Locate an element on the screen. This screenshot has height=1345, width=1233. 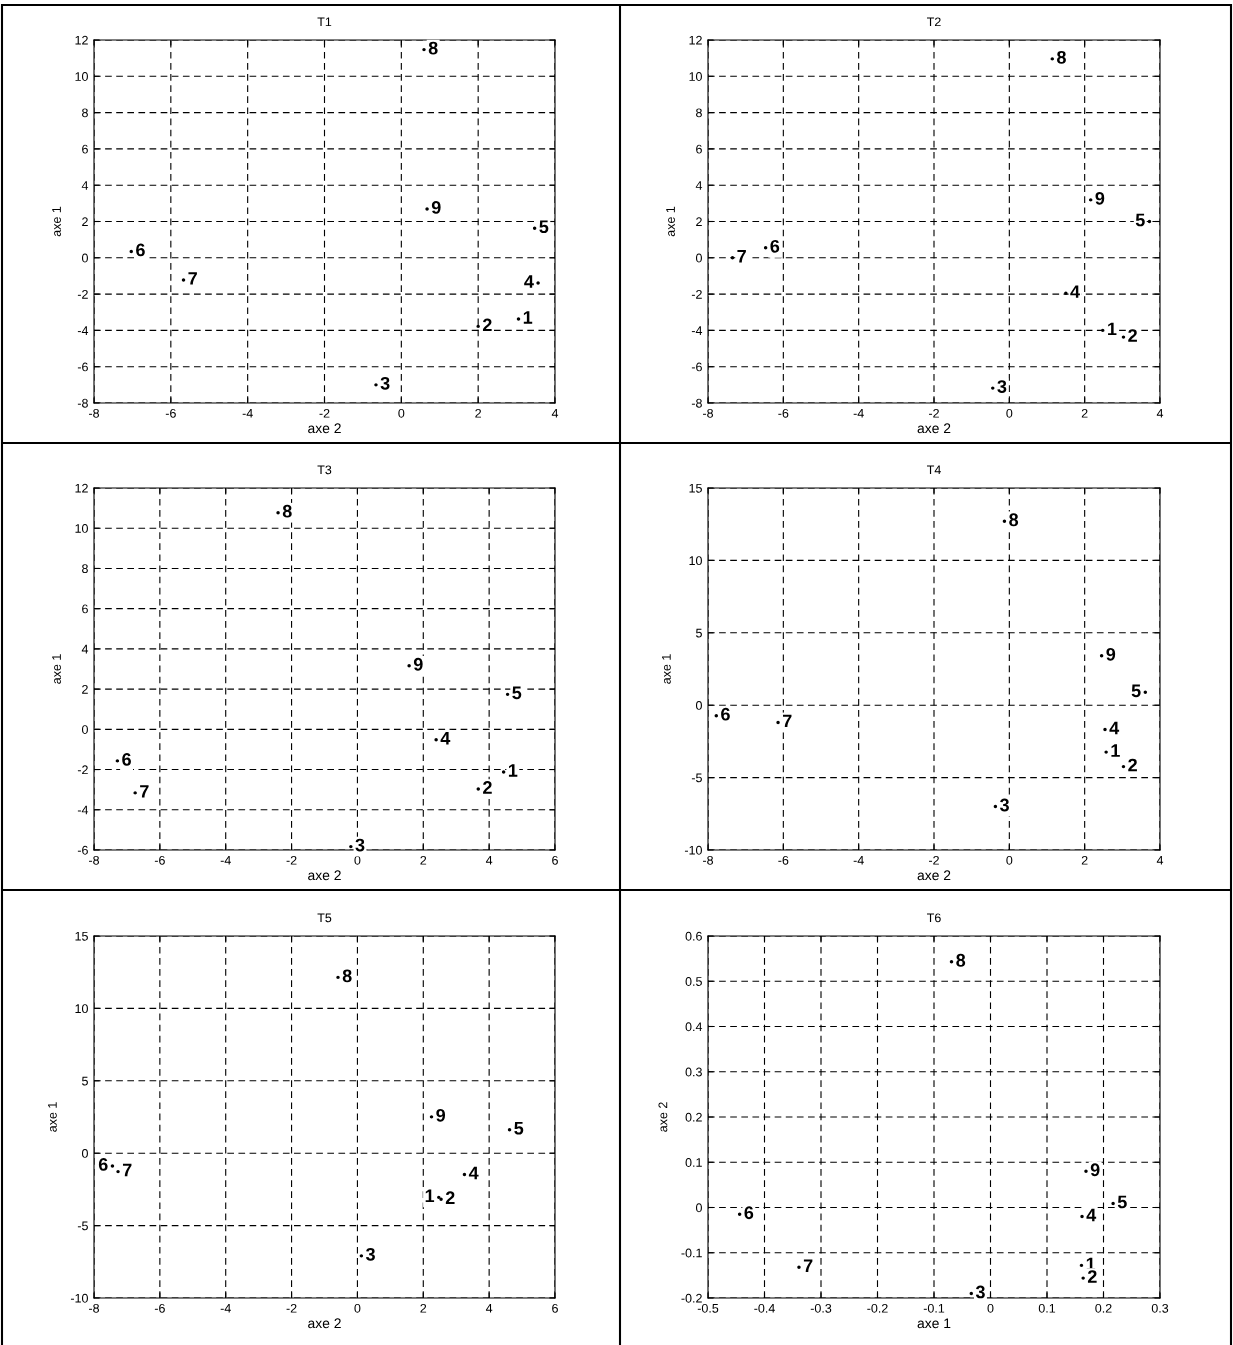
y-tick-label: 0.4 is located at coordinates (694, 1027).